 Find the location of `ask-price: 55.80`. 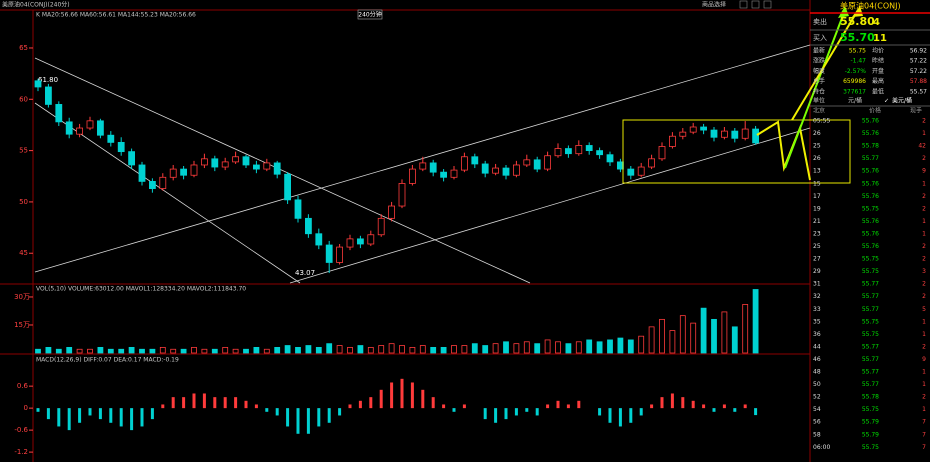

ask-price: 55.80 is located at coordinates (857, 21).